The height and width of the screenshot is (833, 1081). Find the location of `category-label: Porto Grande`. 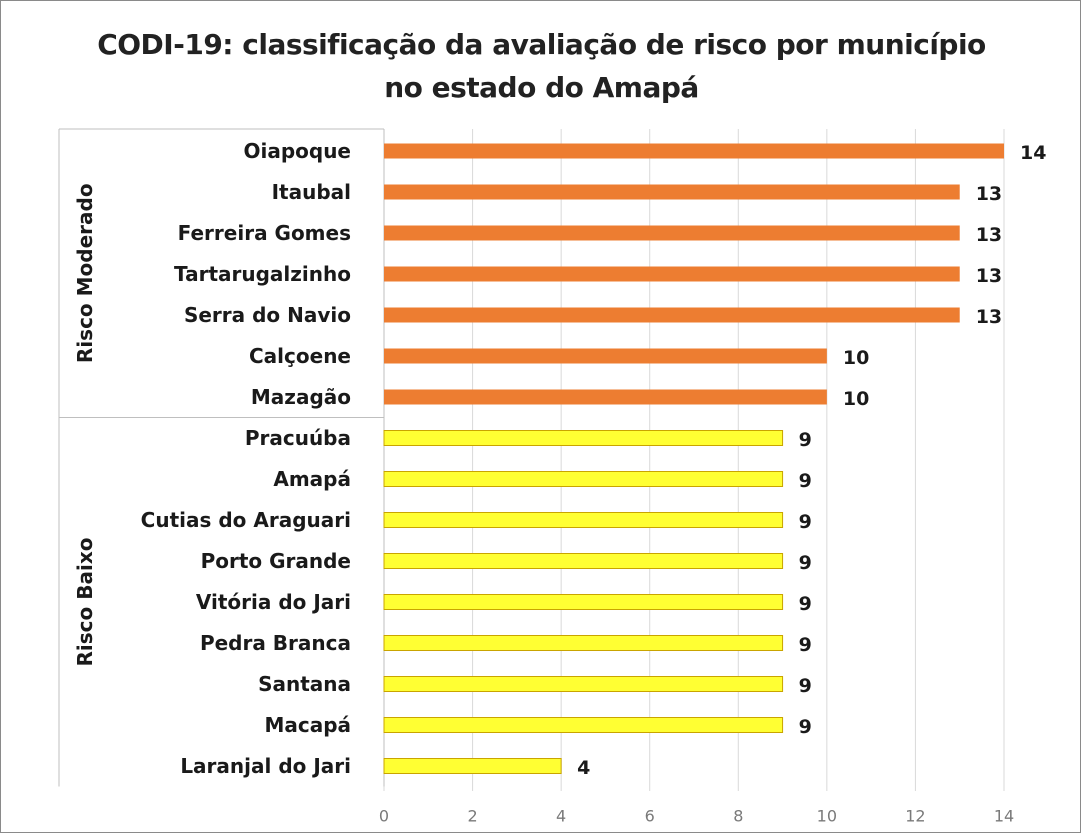

category-label: Porto Grande is located at coordinates (276, 561).